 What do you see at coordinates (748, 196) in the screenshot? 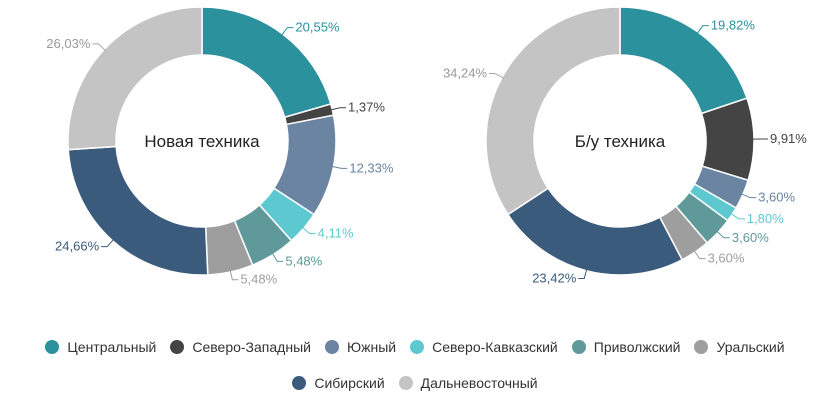
I see `donut1-leader-south` at bounding box center [748, 196].